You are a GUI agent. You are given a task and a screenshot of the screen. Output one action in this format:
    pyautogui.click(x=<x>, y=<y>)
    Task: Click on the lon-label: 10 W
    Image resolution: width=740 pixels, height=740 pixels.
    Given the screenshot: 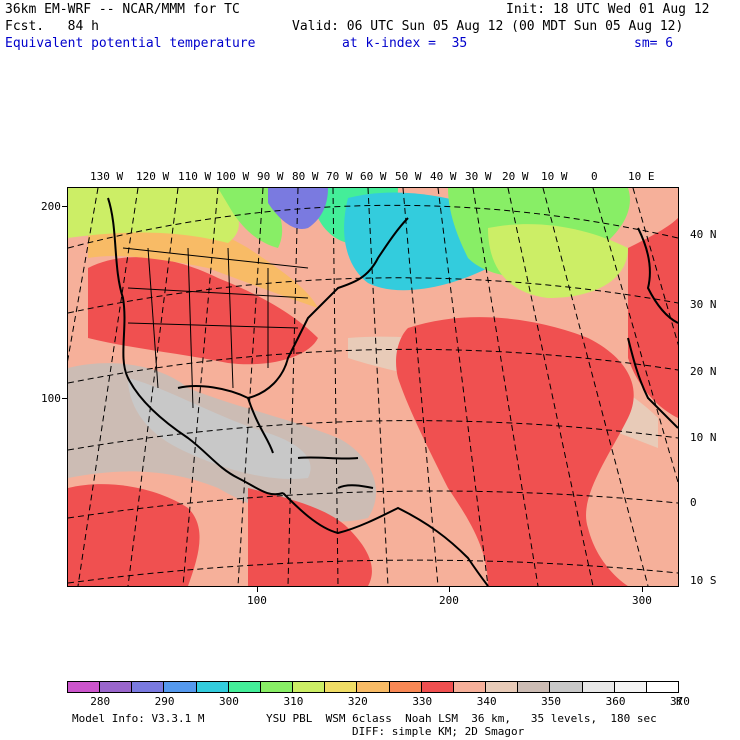 What is the action you would take?
    pyautogui.click(x=554, y=176)
    